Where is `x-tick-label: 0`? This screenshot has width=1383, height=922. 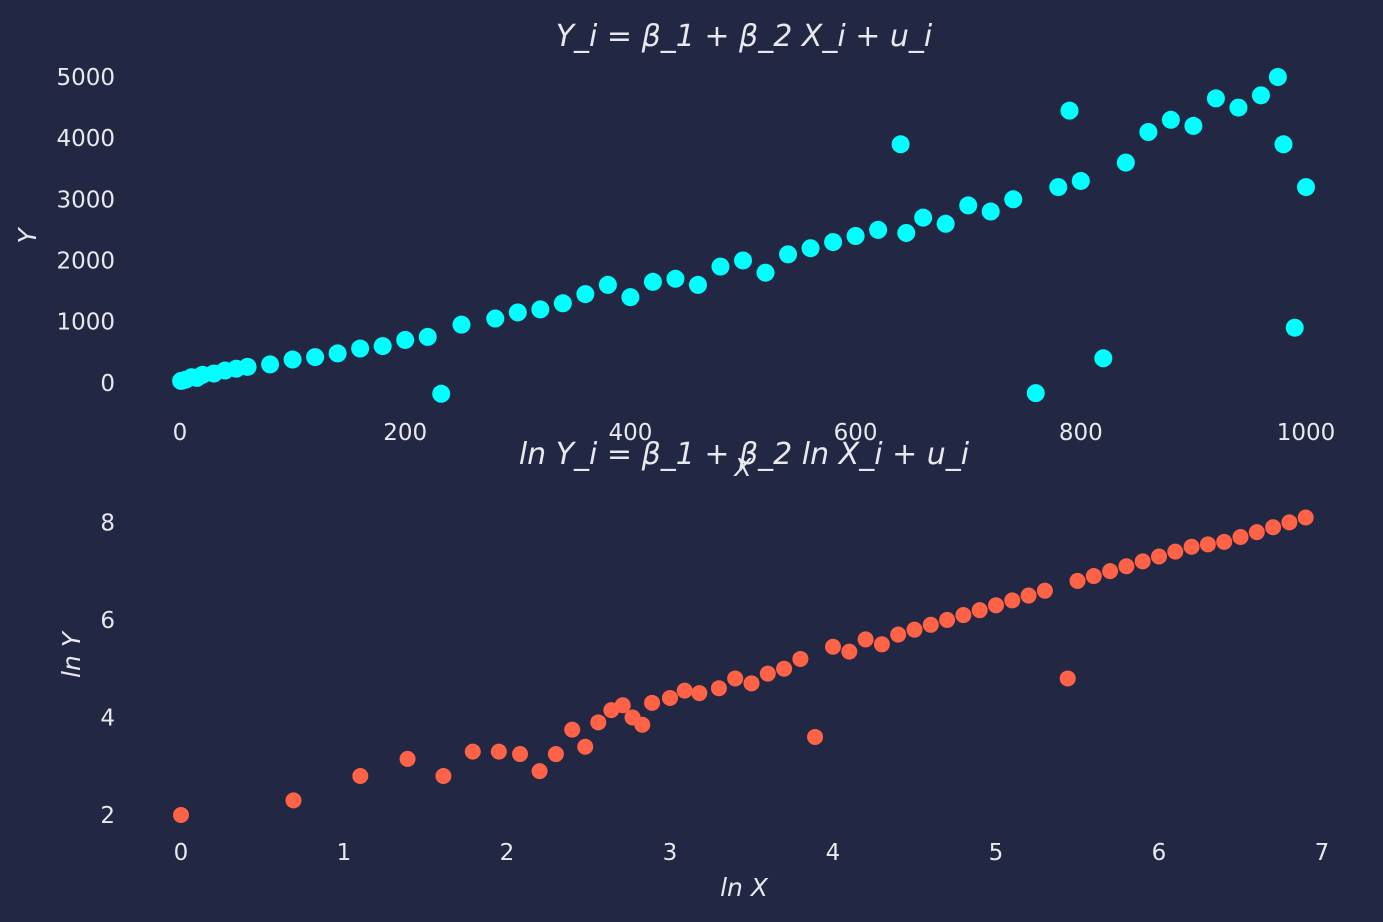 x-tick-label: 0 is located at coordinates (180, 433).